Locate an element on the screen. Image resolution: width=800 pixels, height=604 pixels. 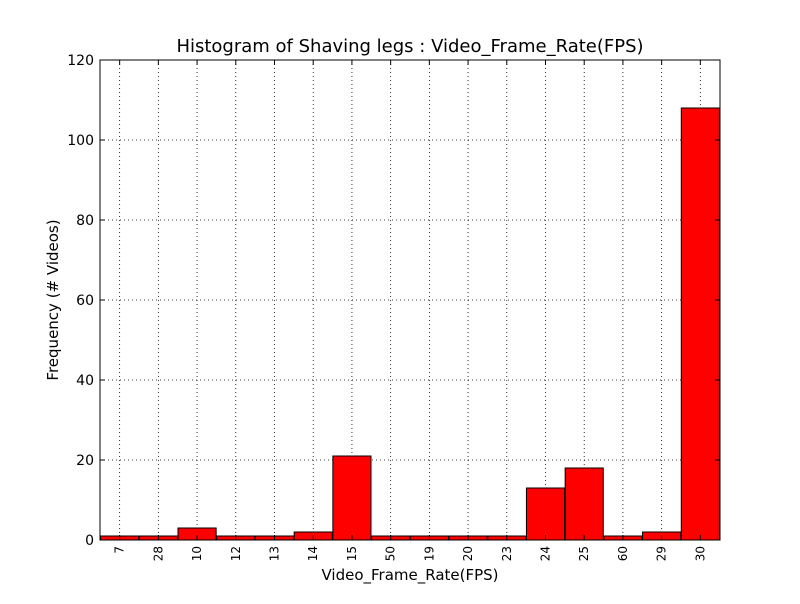
y-tick-label: 20 is located at coordinates (85, 461).